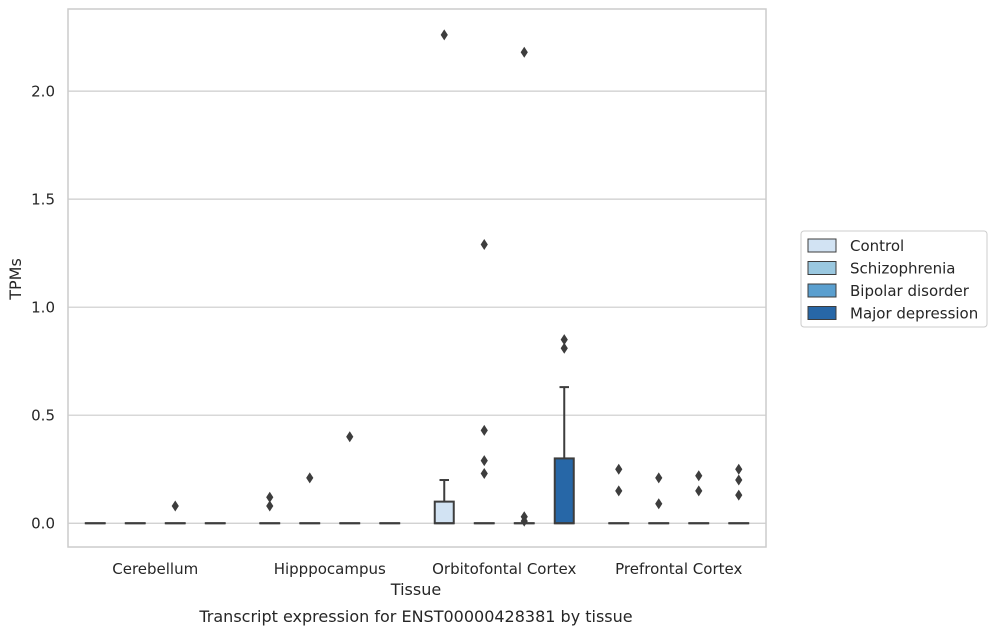 Image resolution: width=997 pixels, height=634 pixels. I want to click on x-tick-label: Orbitofontal Cortex, so click(504, 569).